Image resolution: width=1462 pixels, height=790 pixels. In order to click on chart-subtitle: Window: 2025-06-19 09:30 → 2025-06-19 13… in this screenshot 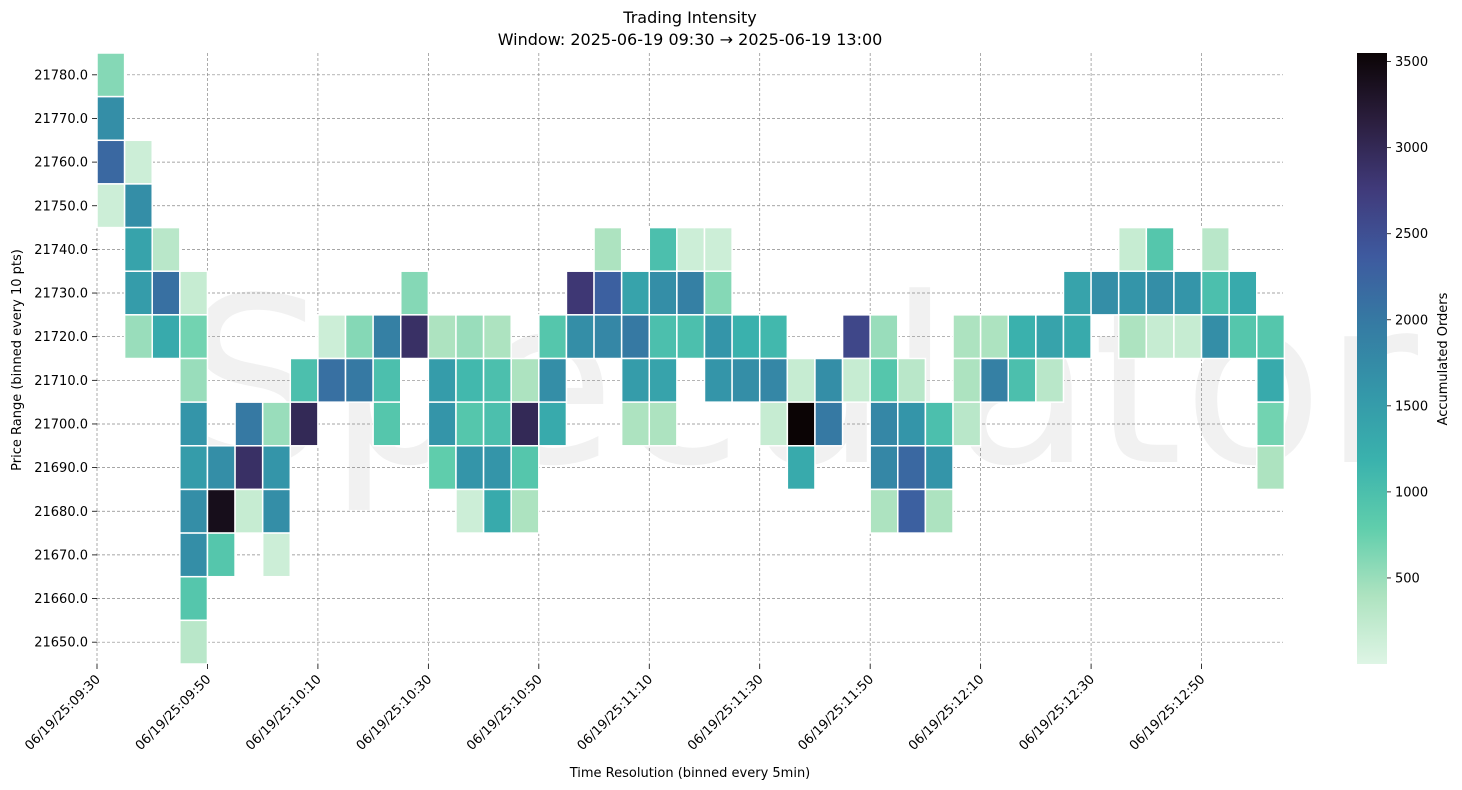, I will do `click(690, 39)`.